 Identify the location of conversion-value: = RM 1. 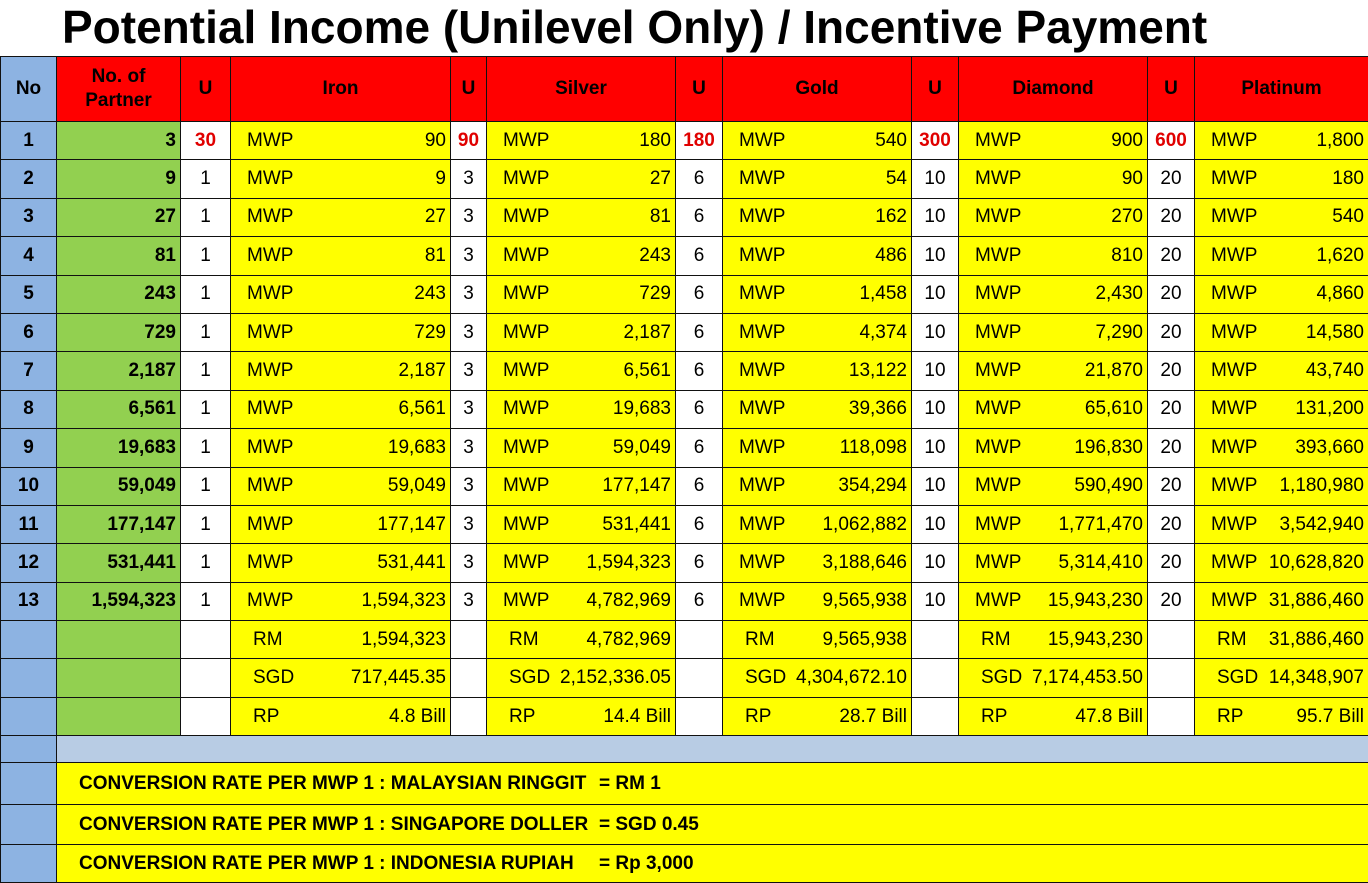
(630, 784).